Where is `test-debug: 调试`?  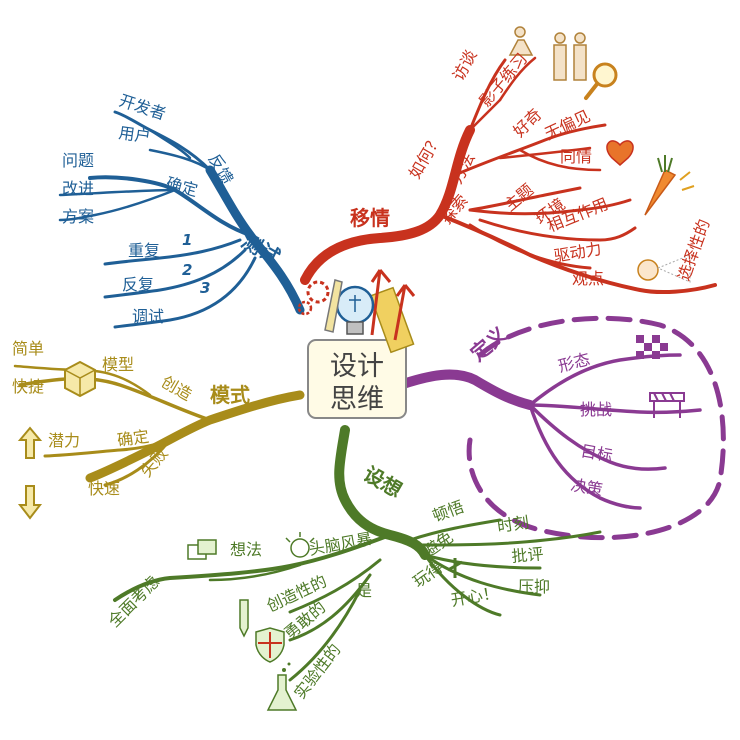 test-debug: 调试 is located at coordinates (148, 316).